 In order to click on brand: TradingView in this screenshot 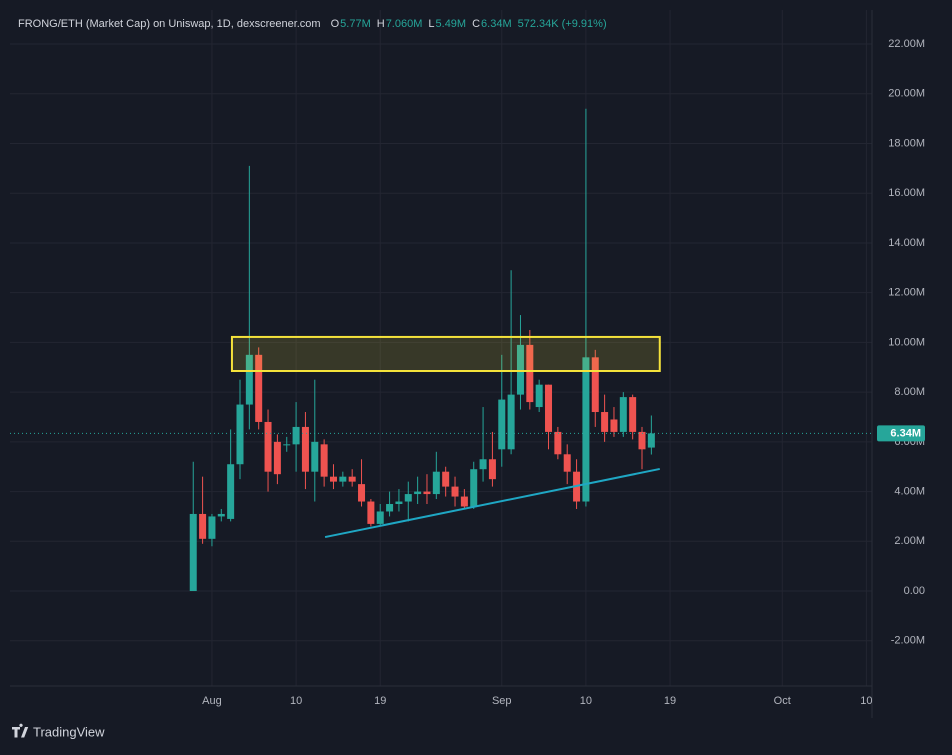, I will do `click(69, 731)`.